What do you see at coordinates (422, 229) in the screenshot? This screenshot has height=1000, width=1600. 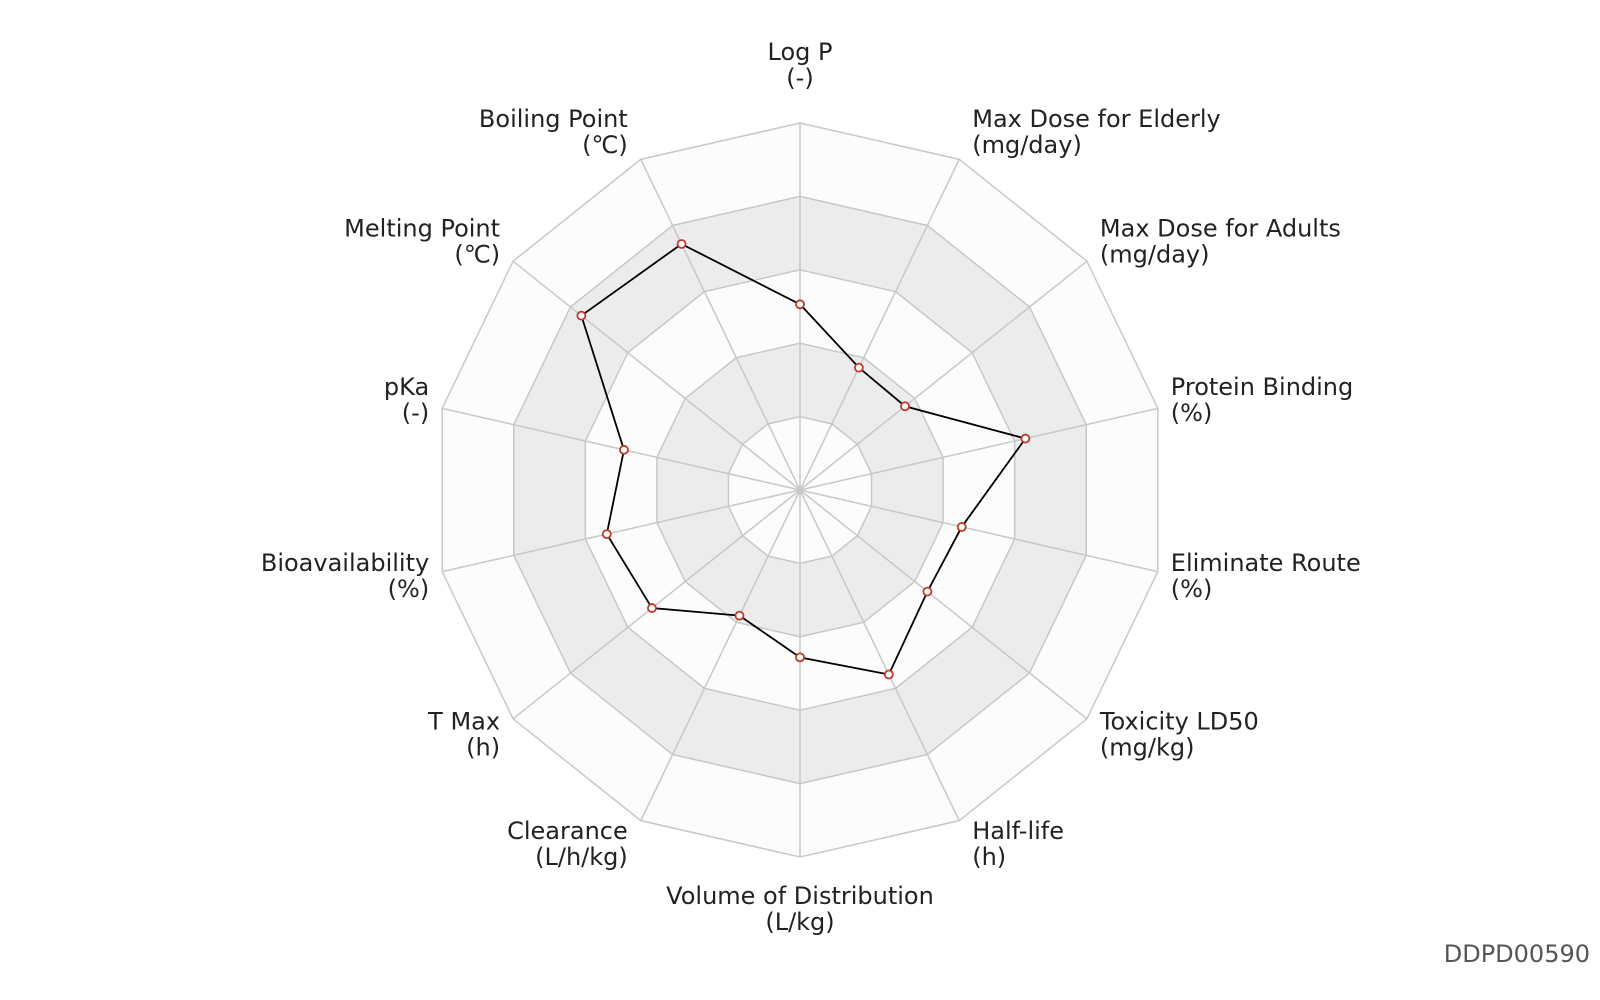 I see `axis-label: Melting Point` at bounding box center [422, 229].